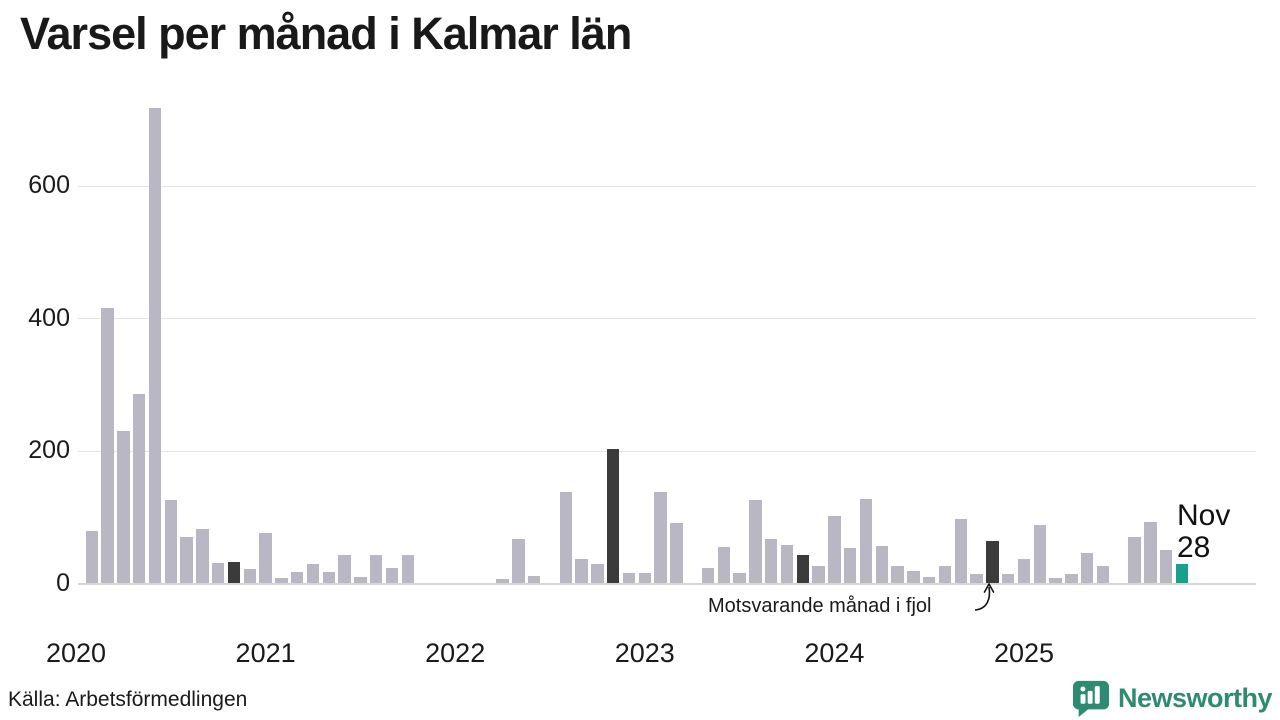 The width and height of the screenshot is (1280, 720). What do you see at coordinates (834, 653) in the screenshot?
I see `x-axis-year-label-2024: 2024` at bounding box center [834, 653].